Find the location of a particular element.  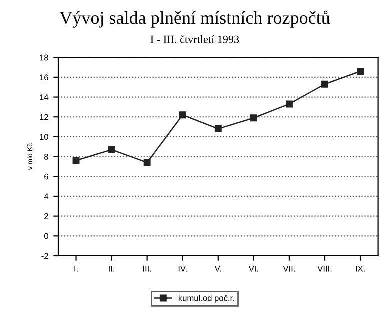

y-tick-label: 4 is located at coordinates (46, 197).